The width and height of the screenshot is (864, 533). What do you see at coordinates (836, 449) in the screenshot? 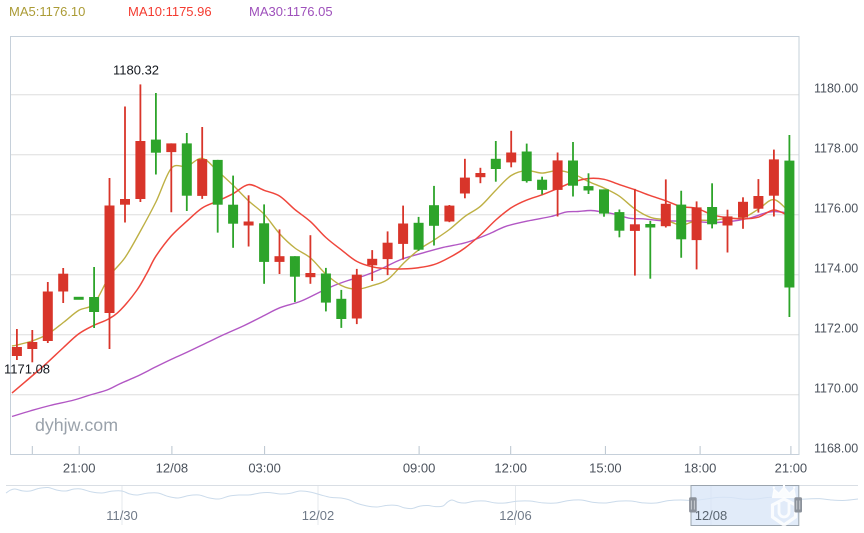
I see `svg-text: 1168.00` at bounding box center [836, 449].